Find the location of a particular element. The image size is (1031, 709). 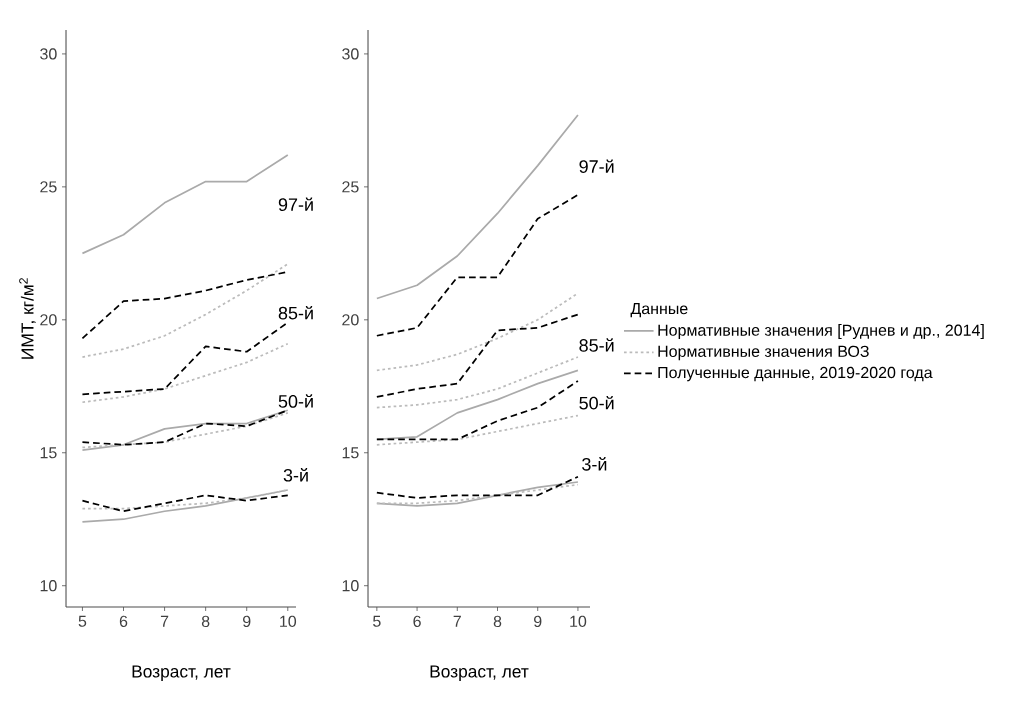

legend-label: Нормативные значения [Руднев и др., 2014] is located at coordinates (821, 332).